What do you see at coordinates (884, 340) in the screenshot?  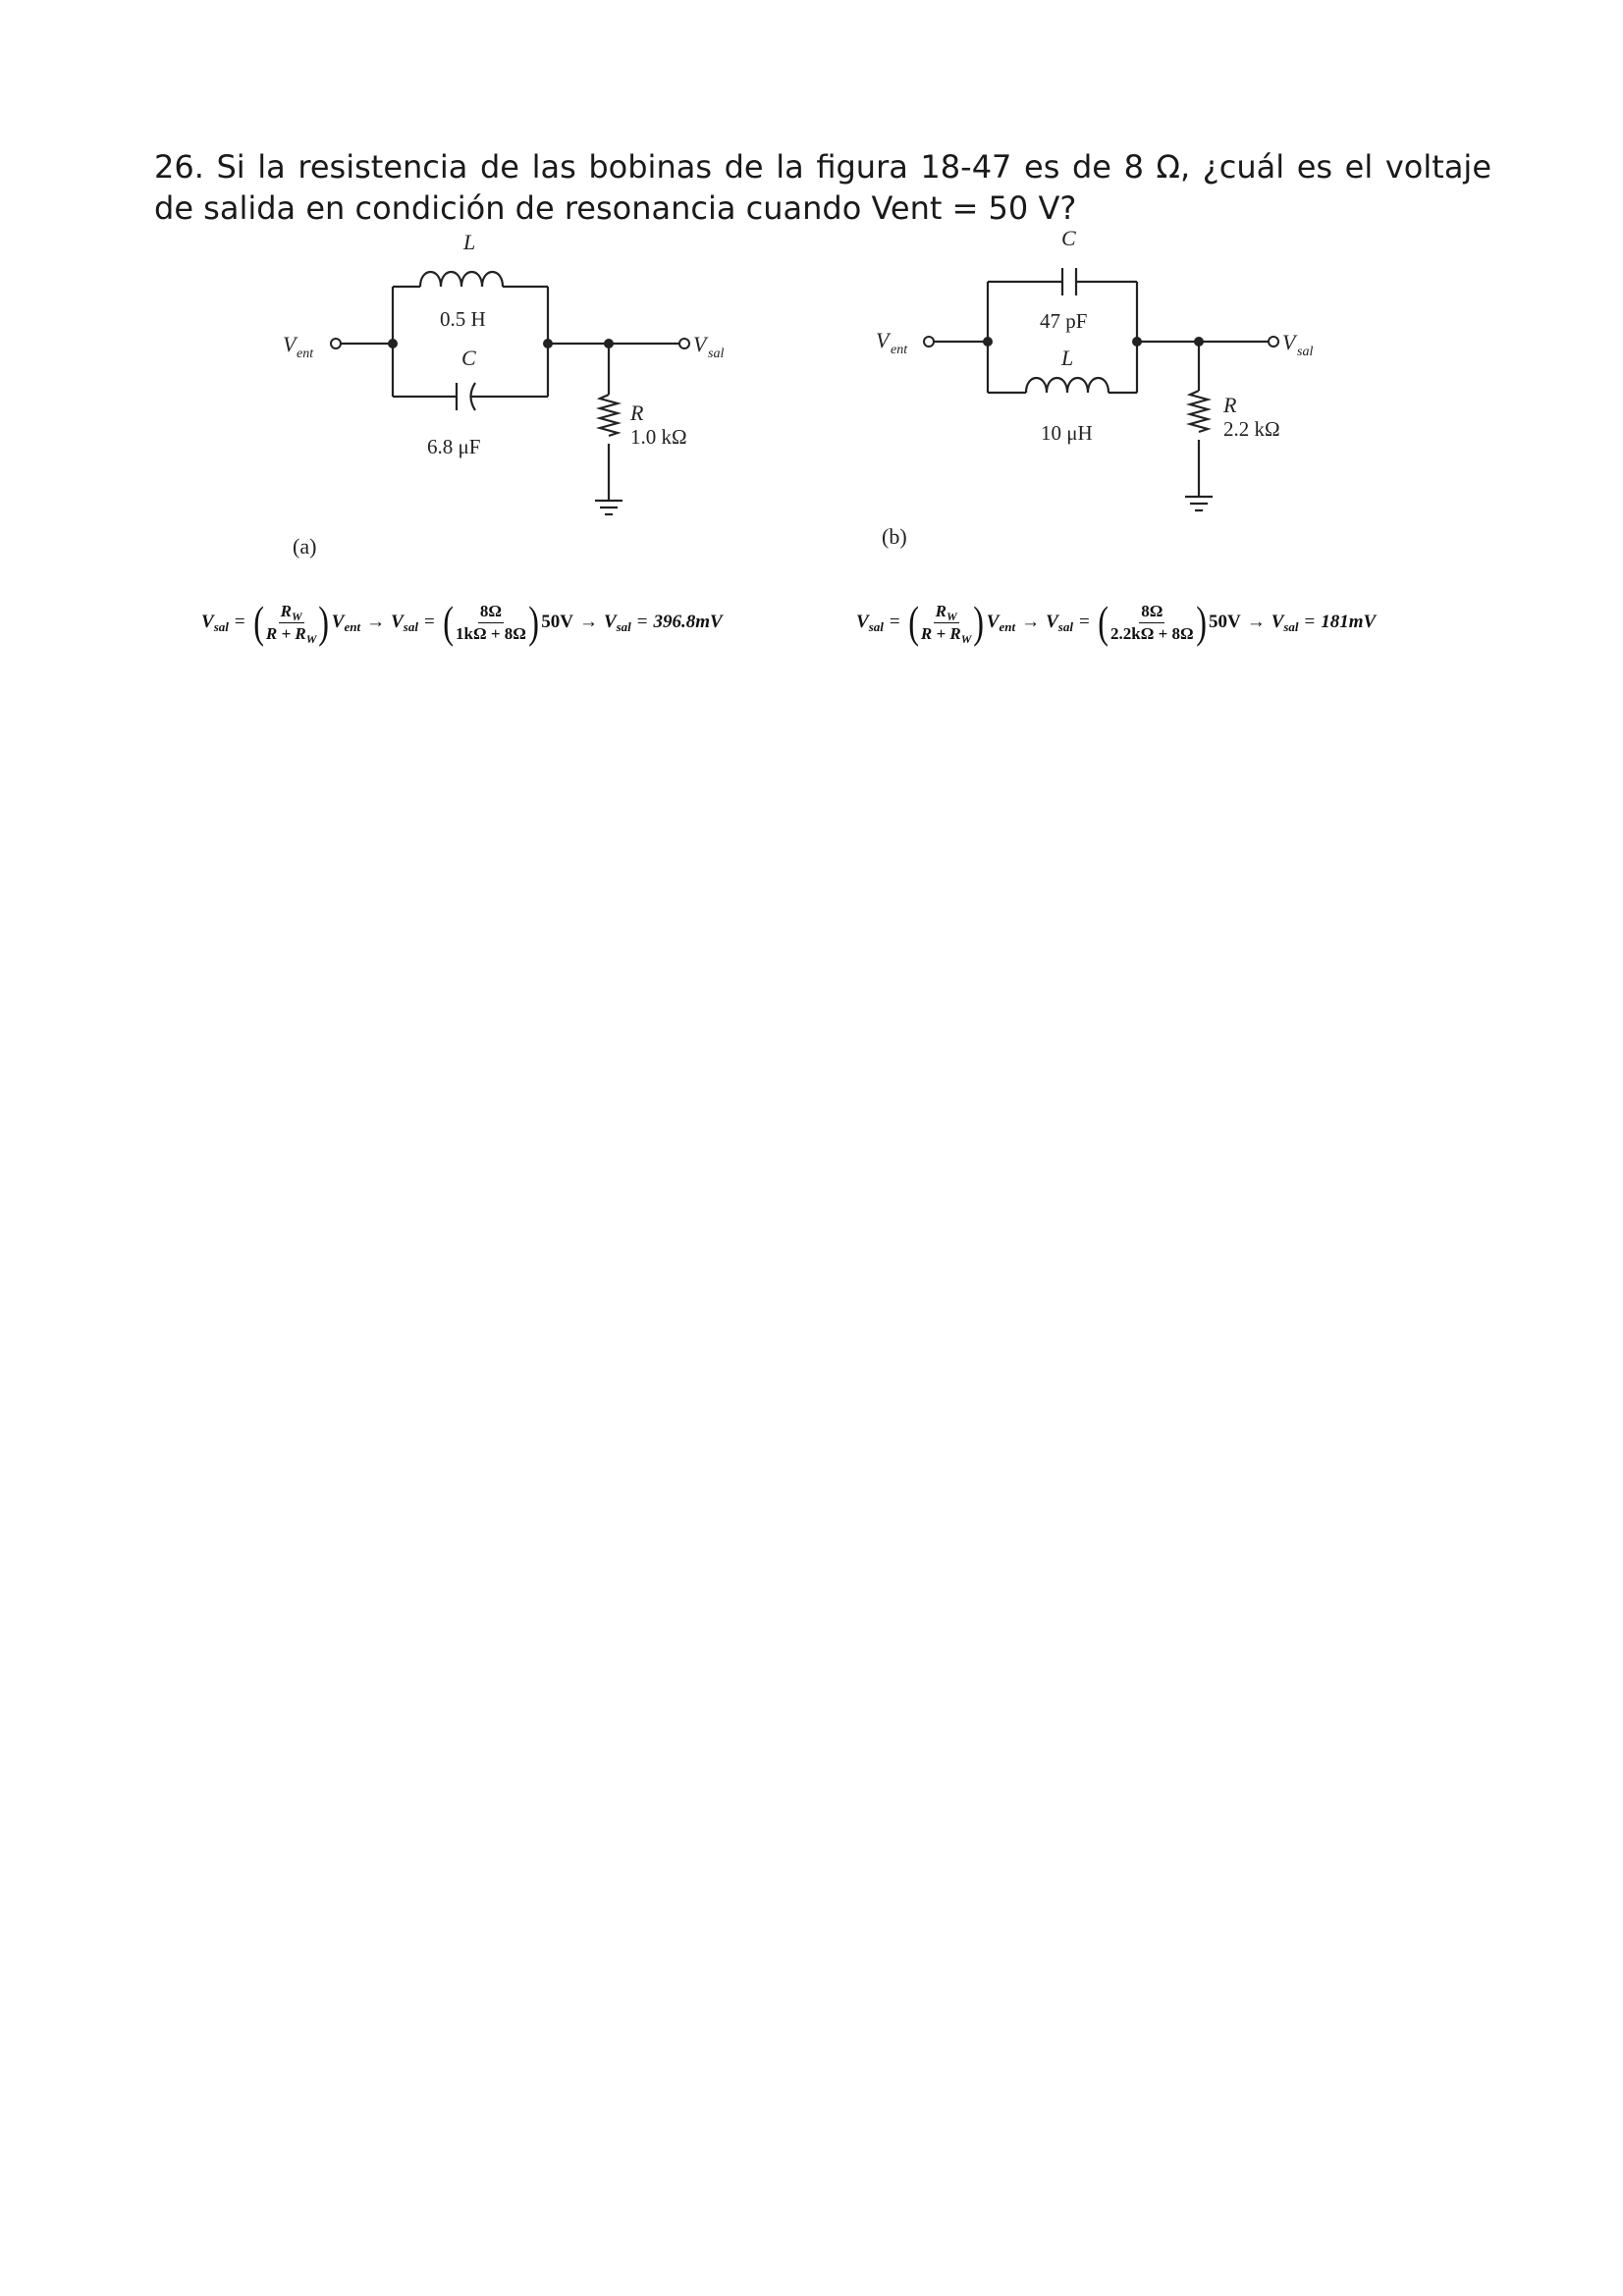 I see `input-label-b: V` at bounding box center [884, 340].